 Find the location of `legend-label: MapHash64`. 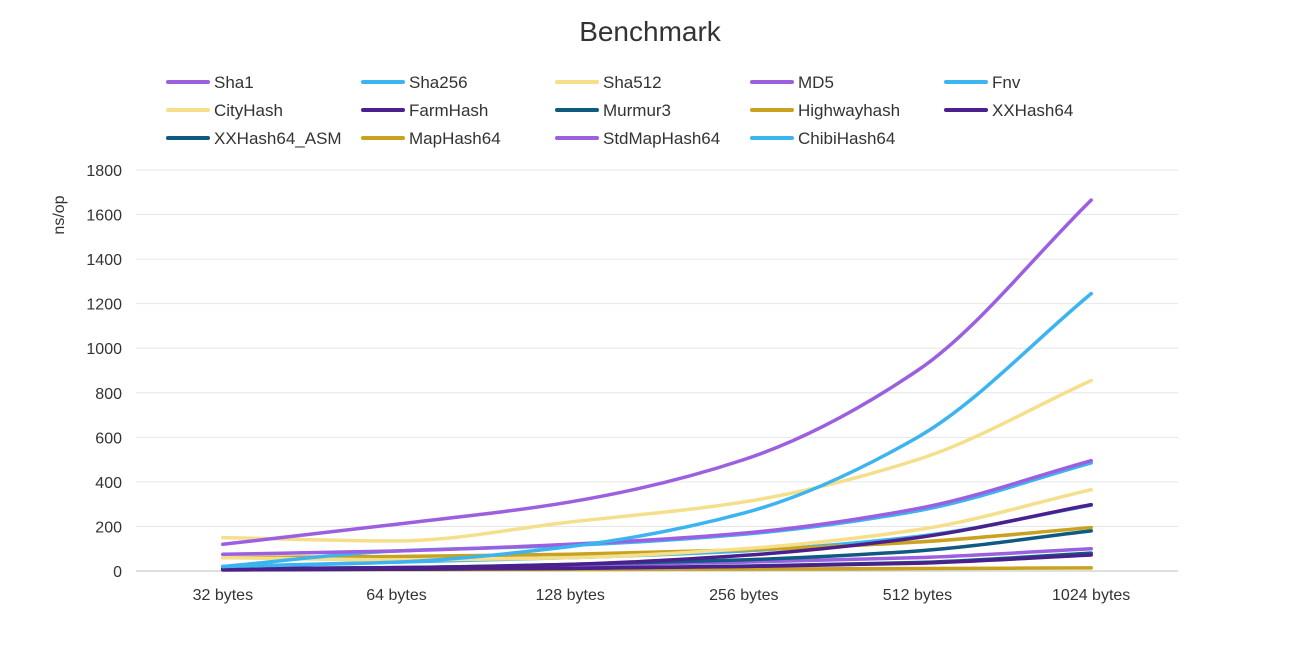

legend-label: MapHash64 is located at coordinates (455, 138).